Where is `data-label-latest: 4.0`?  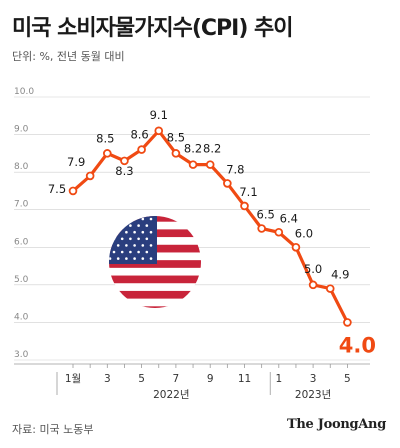 data-label-latest: 4.0 is located at coordinates (357, 345).